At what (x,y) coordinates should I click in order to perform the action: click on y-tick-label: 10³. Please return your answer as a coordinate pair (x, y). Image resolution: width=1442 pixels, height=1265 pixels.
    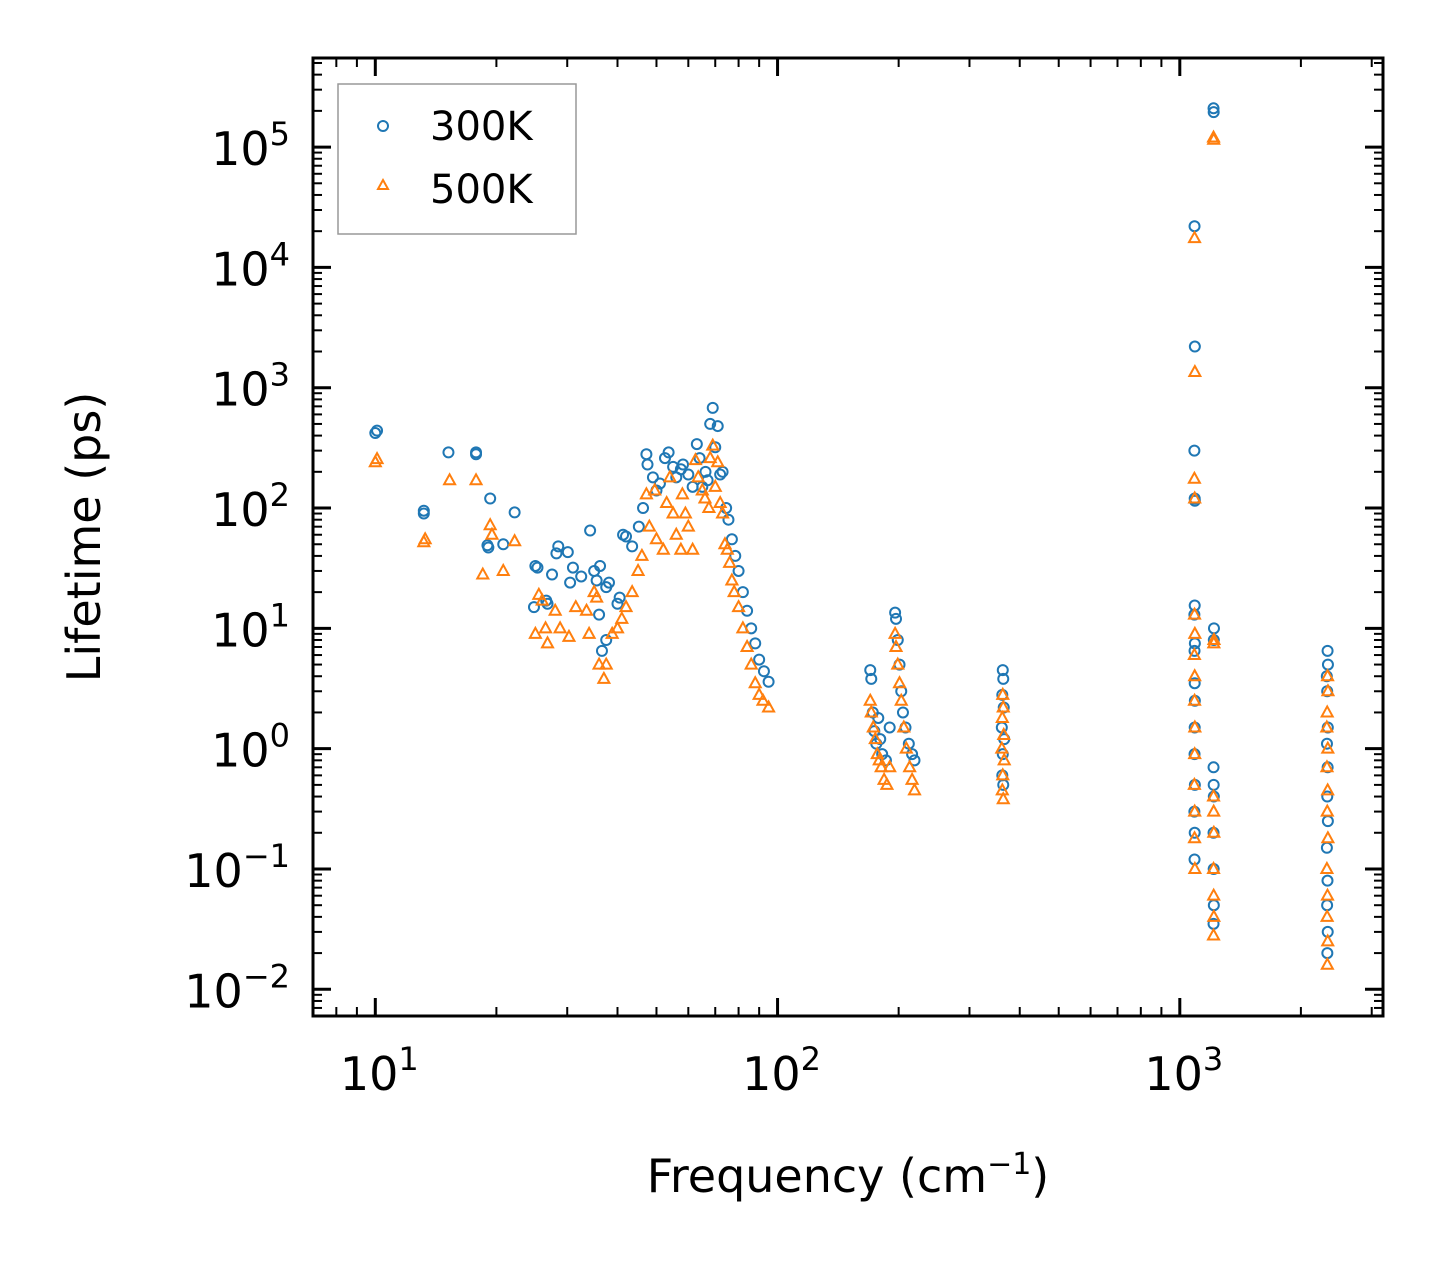
    Looking at the image, I should click on (250, 386).